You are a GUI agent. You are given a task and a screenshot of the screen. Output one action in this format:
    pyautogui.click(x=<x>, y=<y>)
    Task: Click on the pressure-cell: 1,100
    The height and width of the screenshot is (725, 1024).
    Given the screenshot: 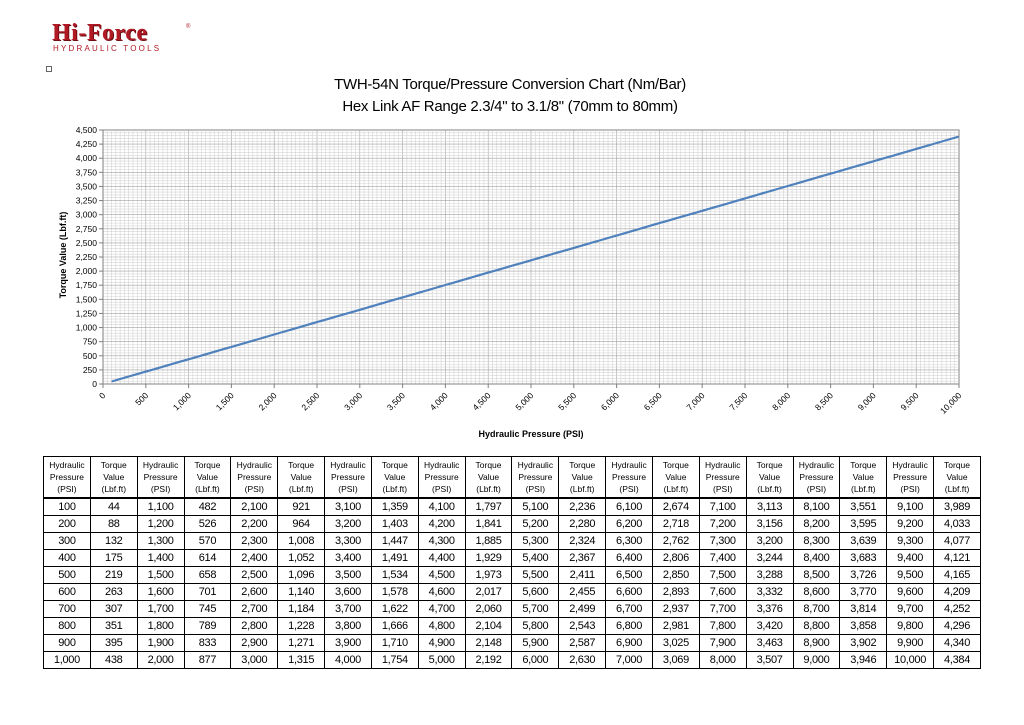 What is the action you would take?
    pyautogui.click(x=160, y=506)
    